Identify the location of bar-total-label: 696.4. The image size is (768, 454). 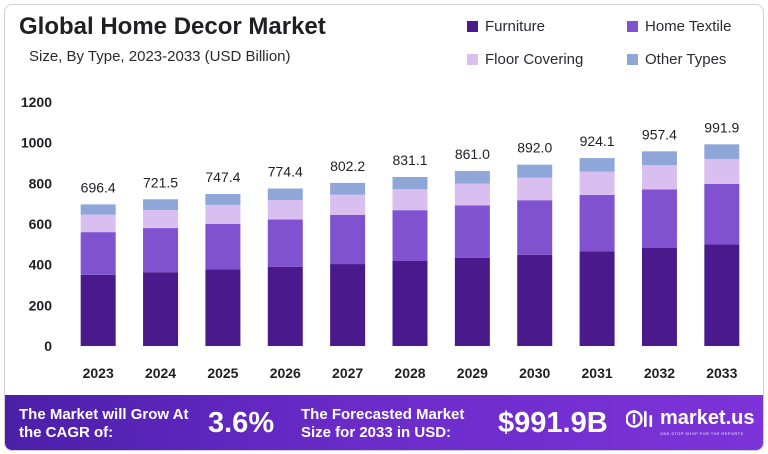
(98, 187).